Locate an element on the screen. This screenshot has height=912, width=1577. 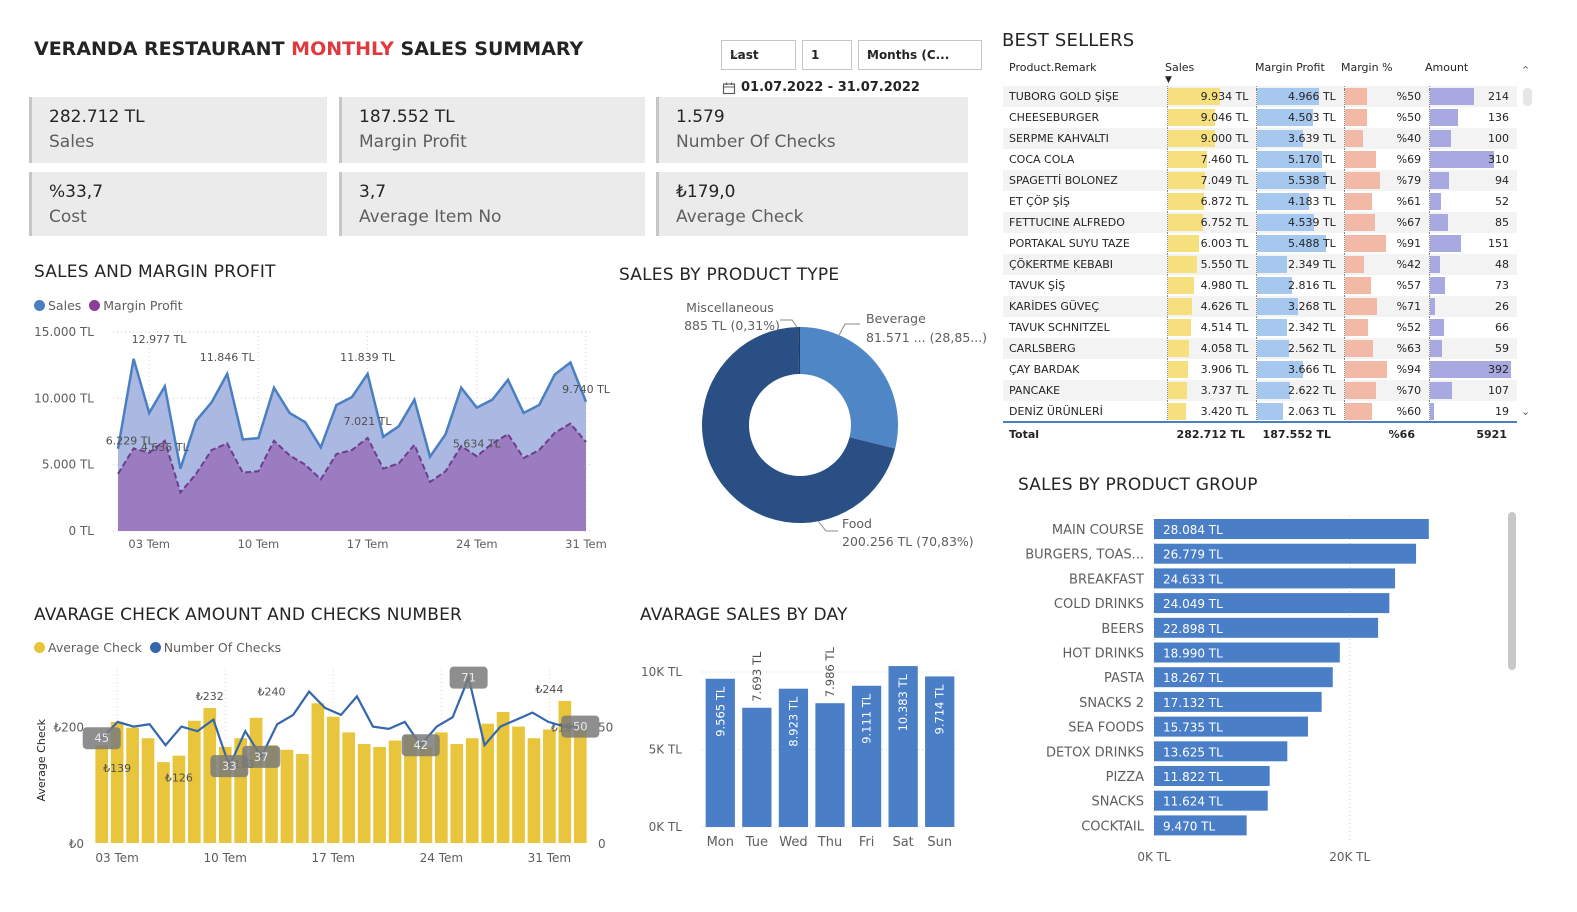
table-row: DENİZ ÜRÜNLERİ 3.420 TL 2.063 TL %60 19 is located at coordinates (1260, 411).